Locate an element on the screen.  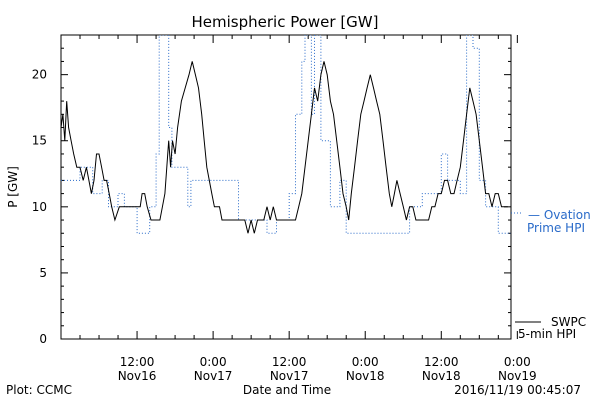
swpc-legend-line1: SWPC is located at coordinates (568, 322).